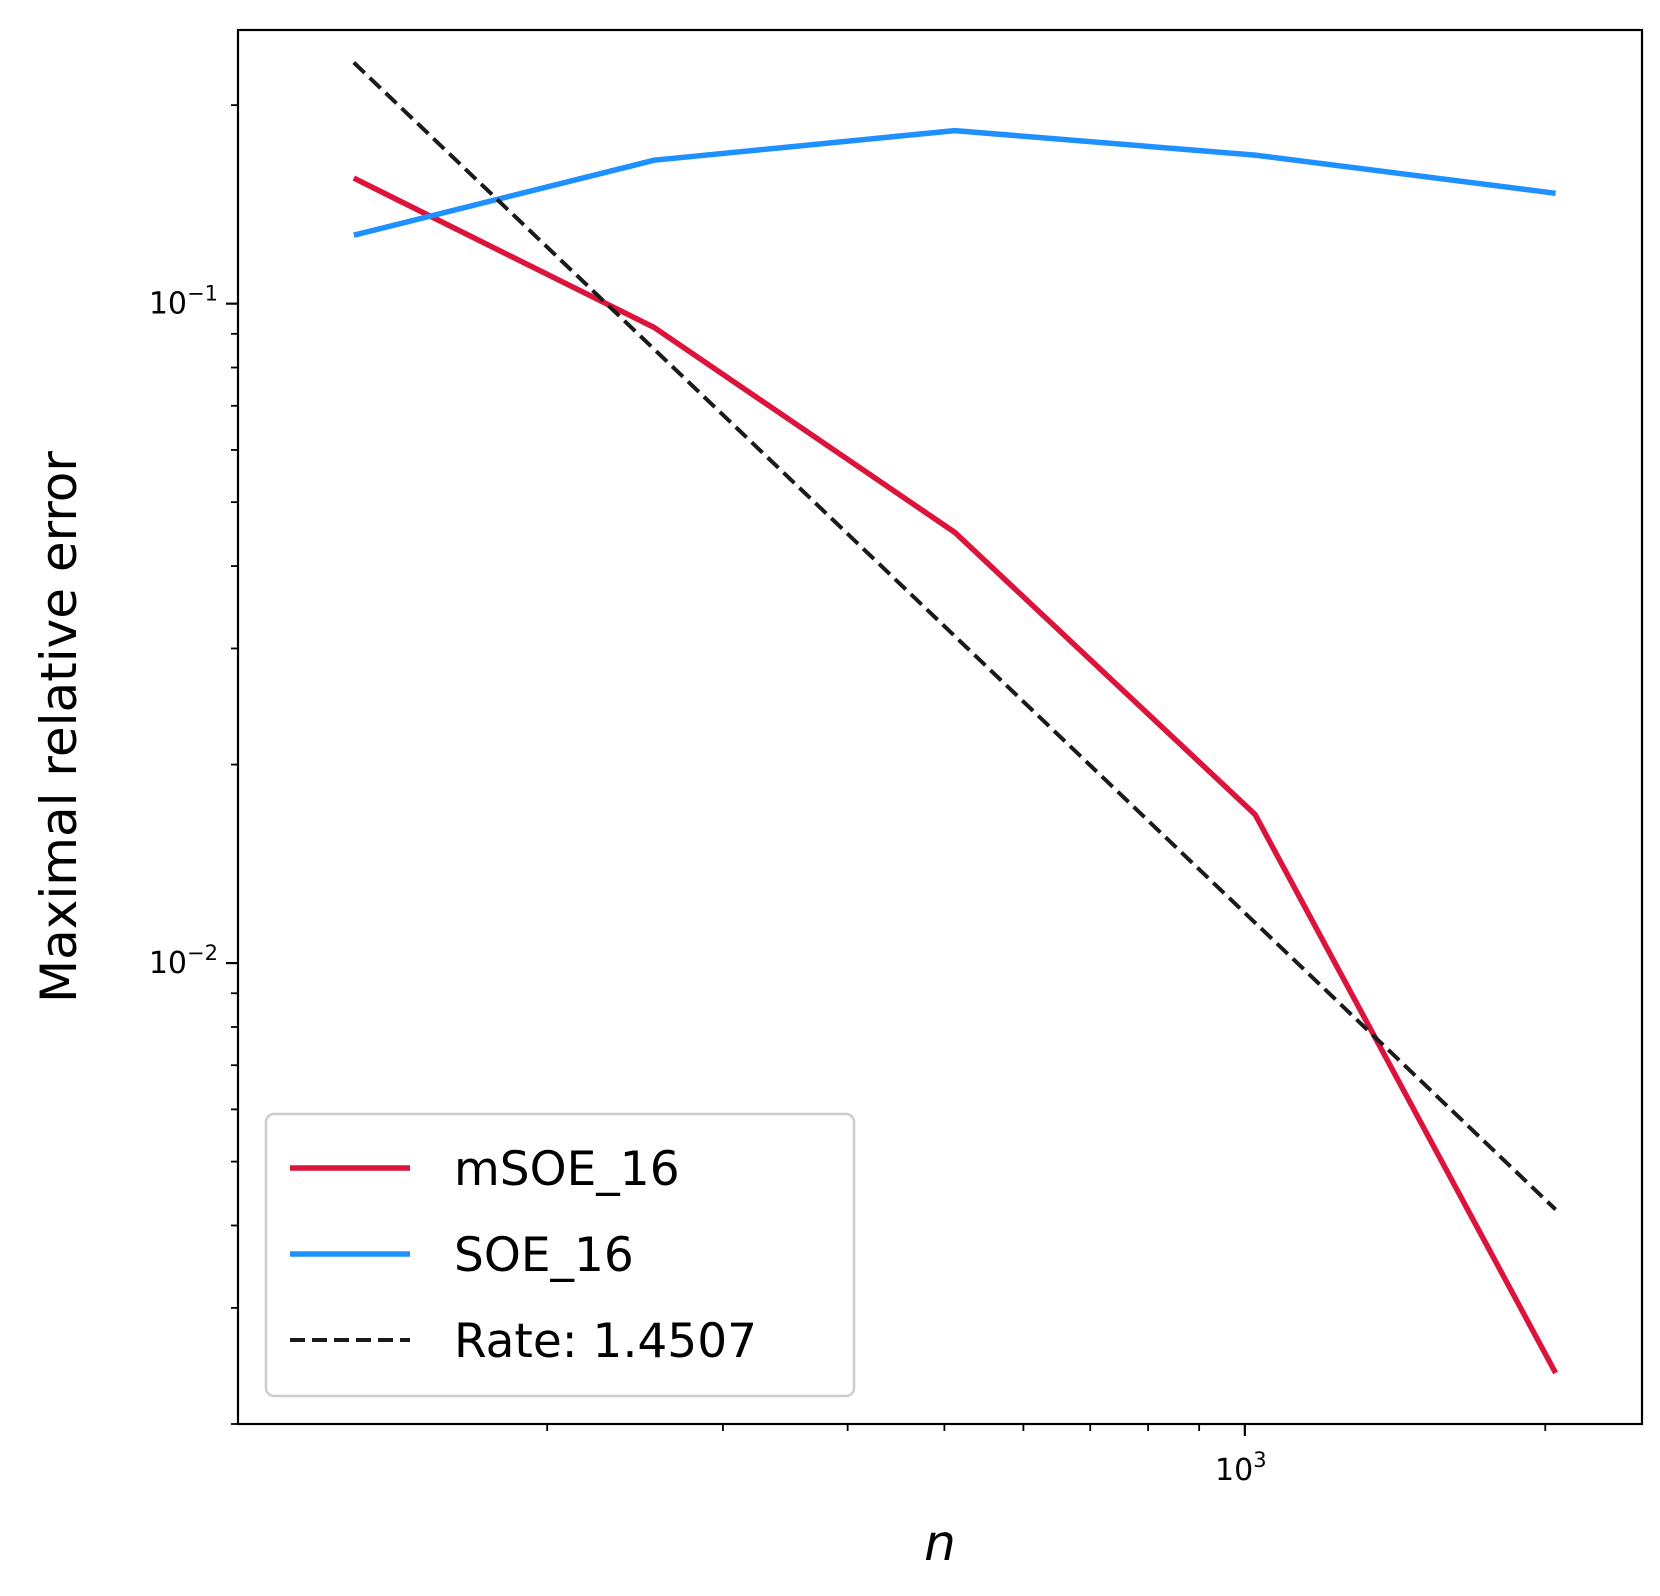  Describe the element at coordinates (183, 302) in the screenshot. I see `y-tick-label: 10⁻¹` at that location.